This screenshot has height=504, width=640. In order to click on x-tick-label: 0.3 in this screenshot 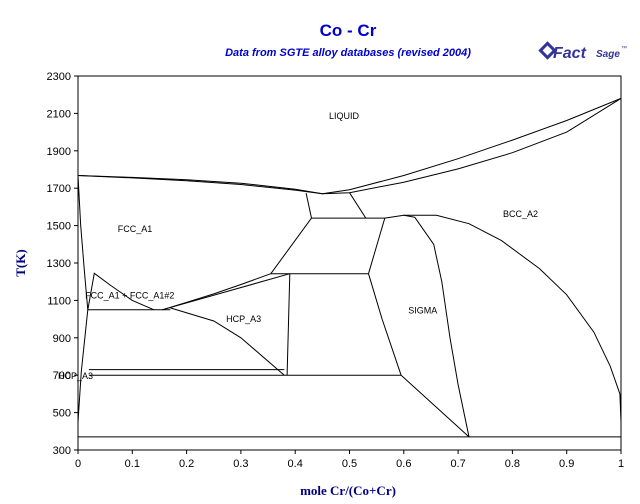, I will do `click(240, 464)`.